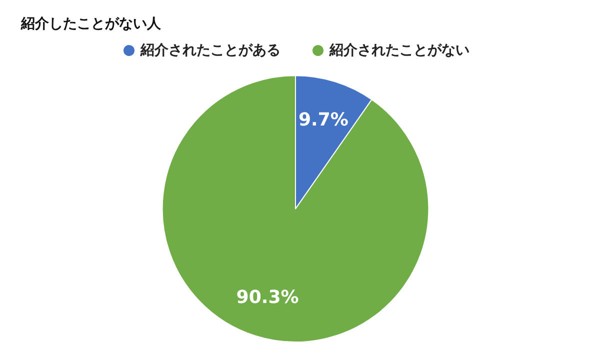 This screenshot has height=360, width=591. I want to click on legend-label: 紹介されたことがある, so click(210, 50).